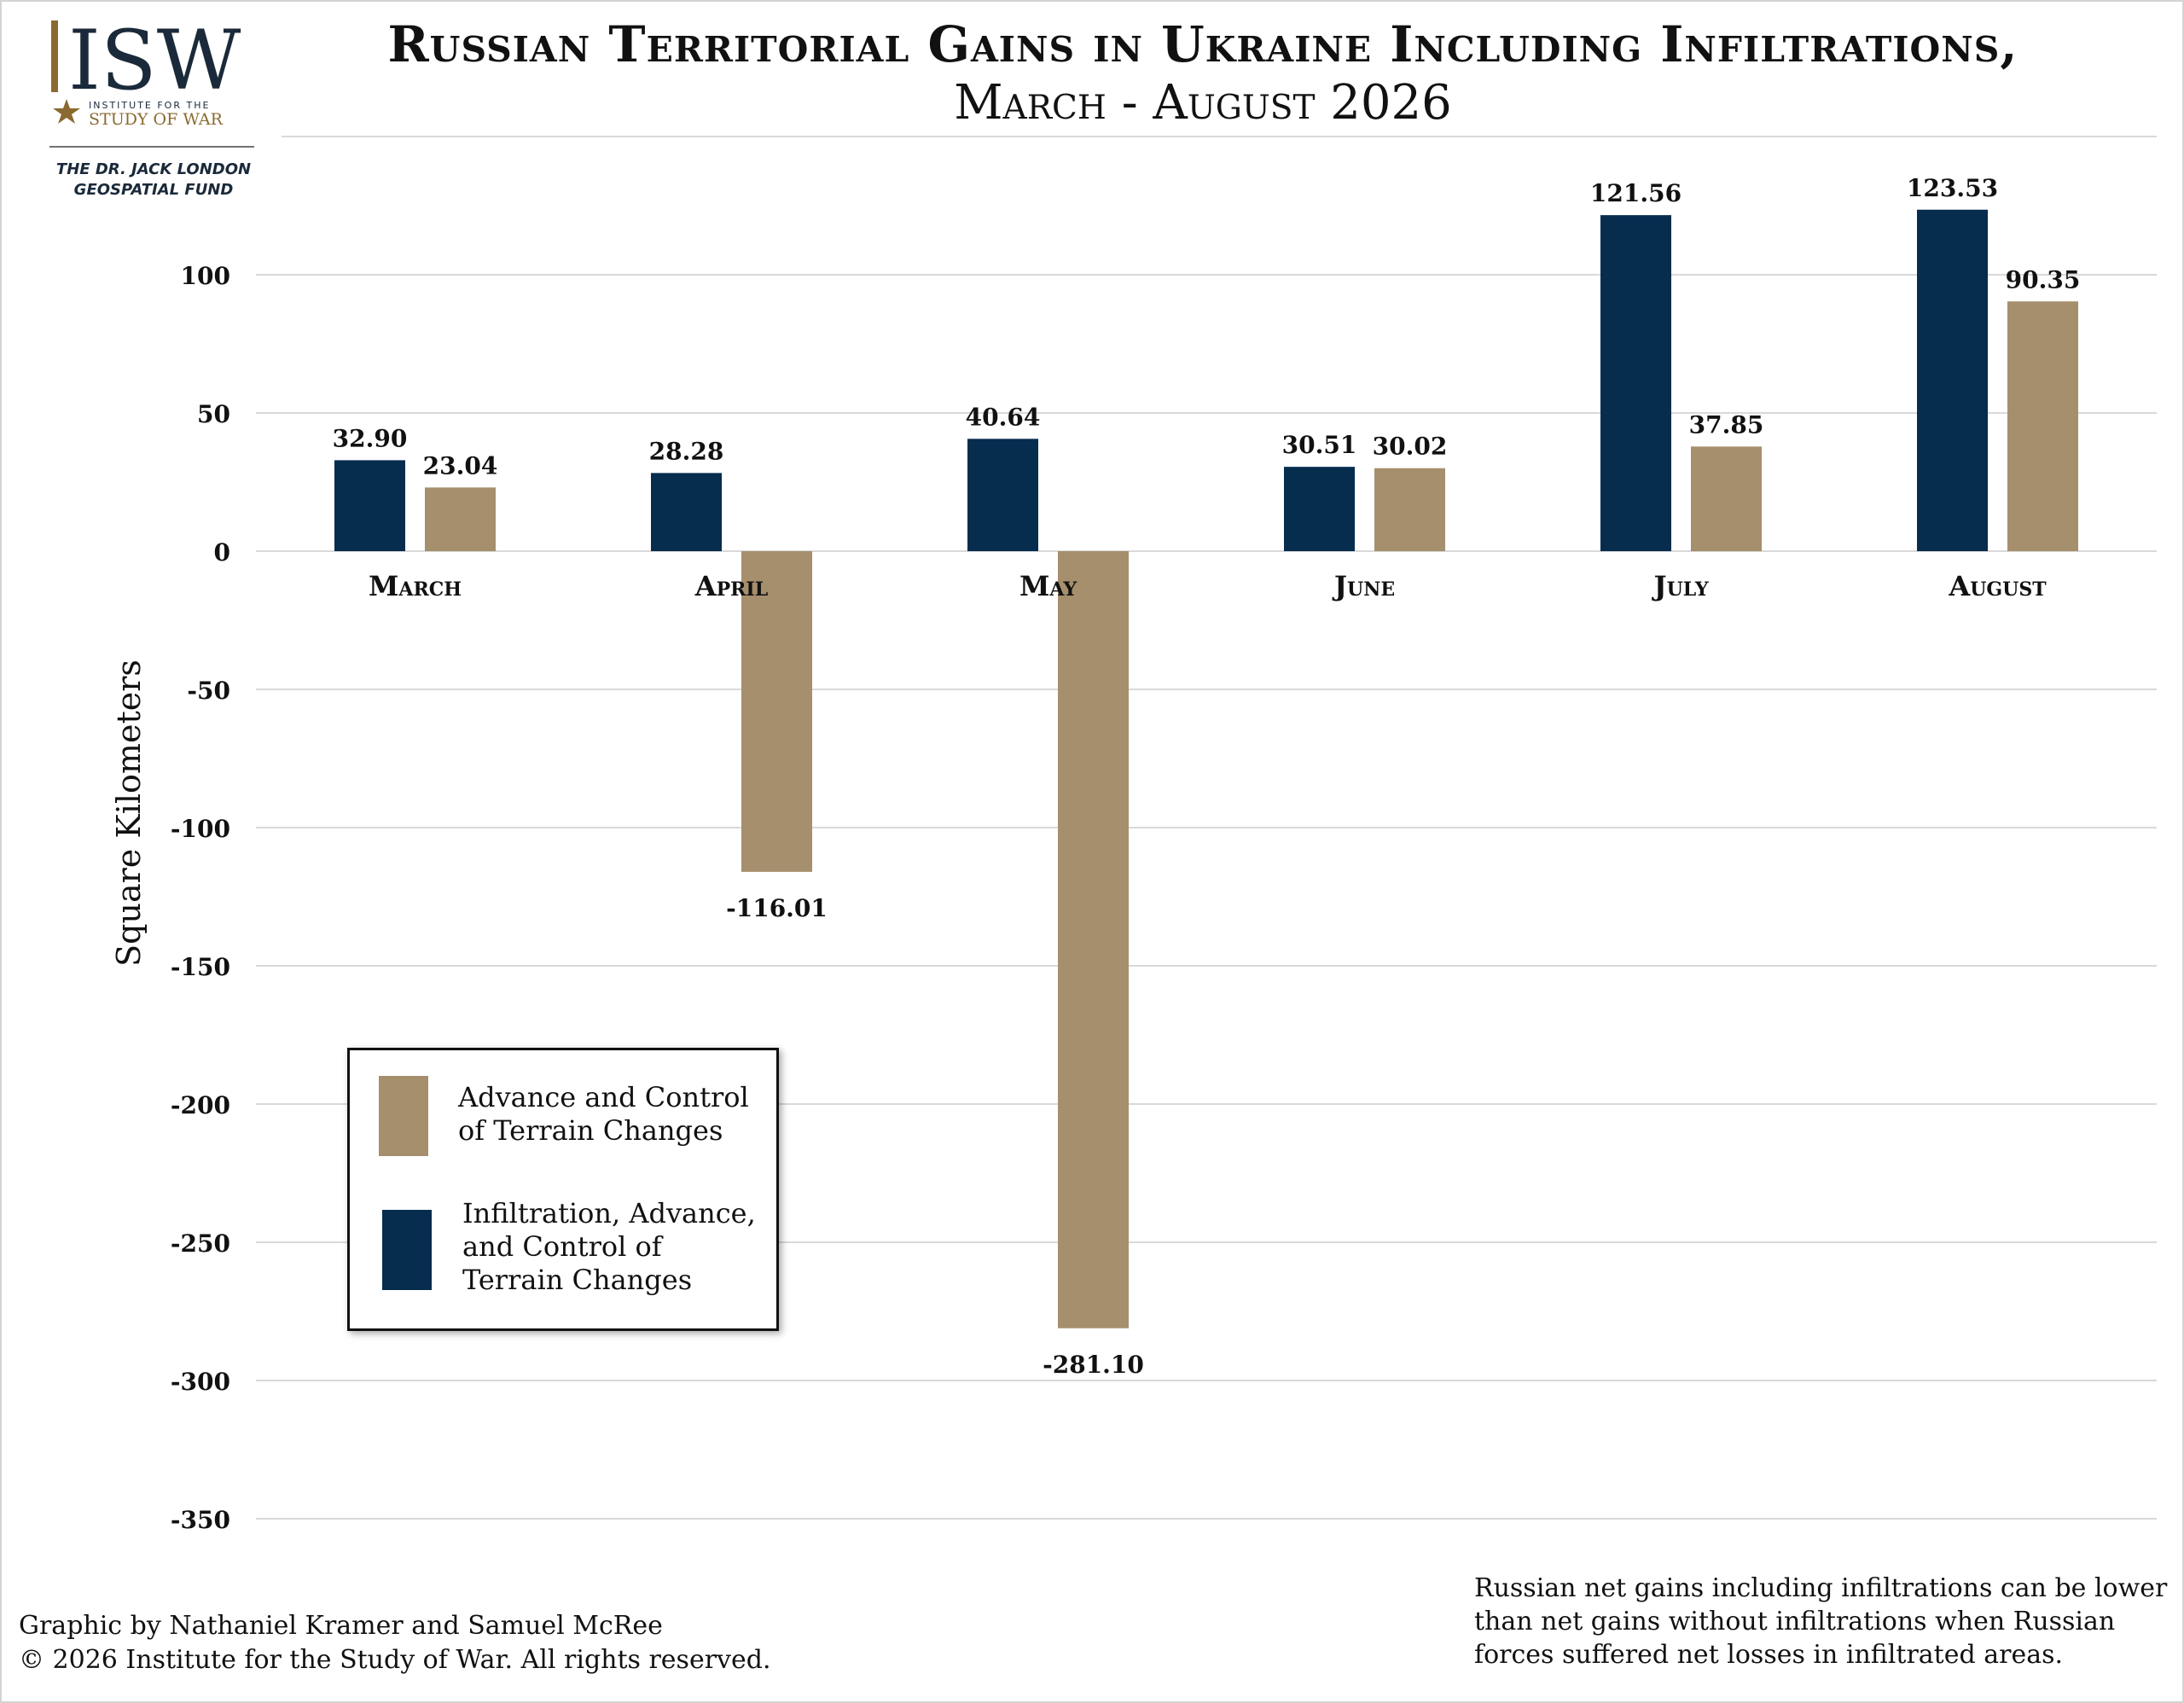  I want to click on data-label: 30.02, so click(1411, 447).